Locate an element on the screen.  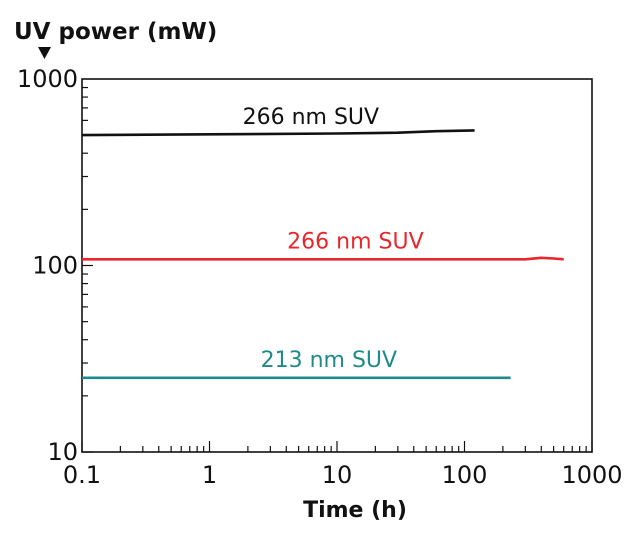
series-labels: 266 nm SUV 266 nm SUV 213 nm SUV is located at coordinates (333, 239).